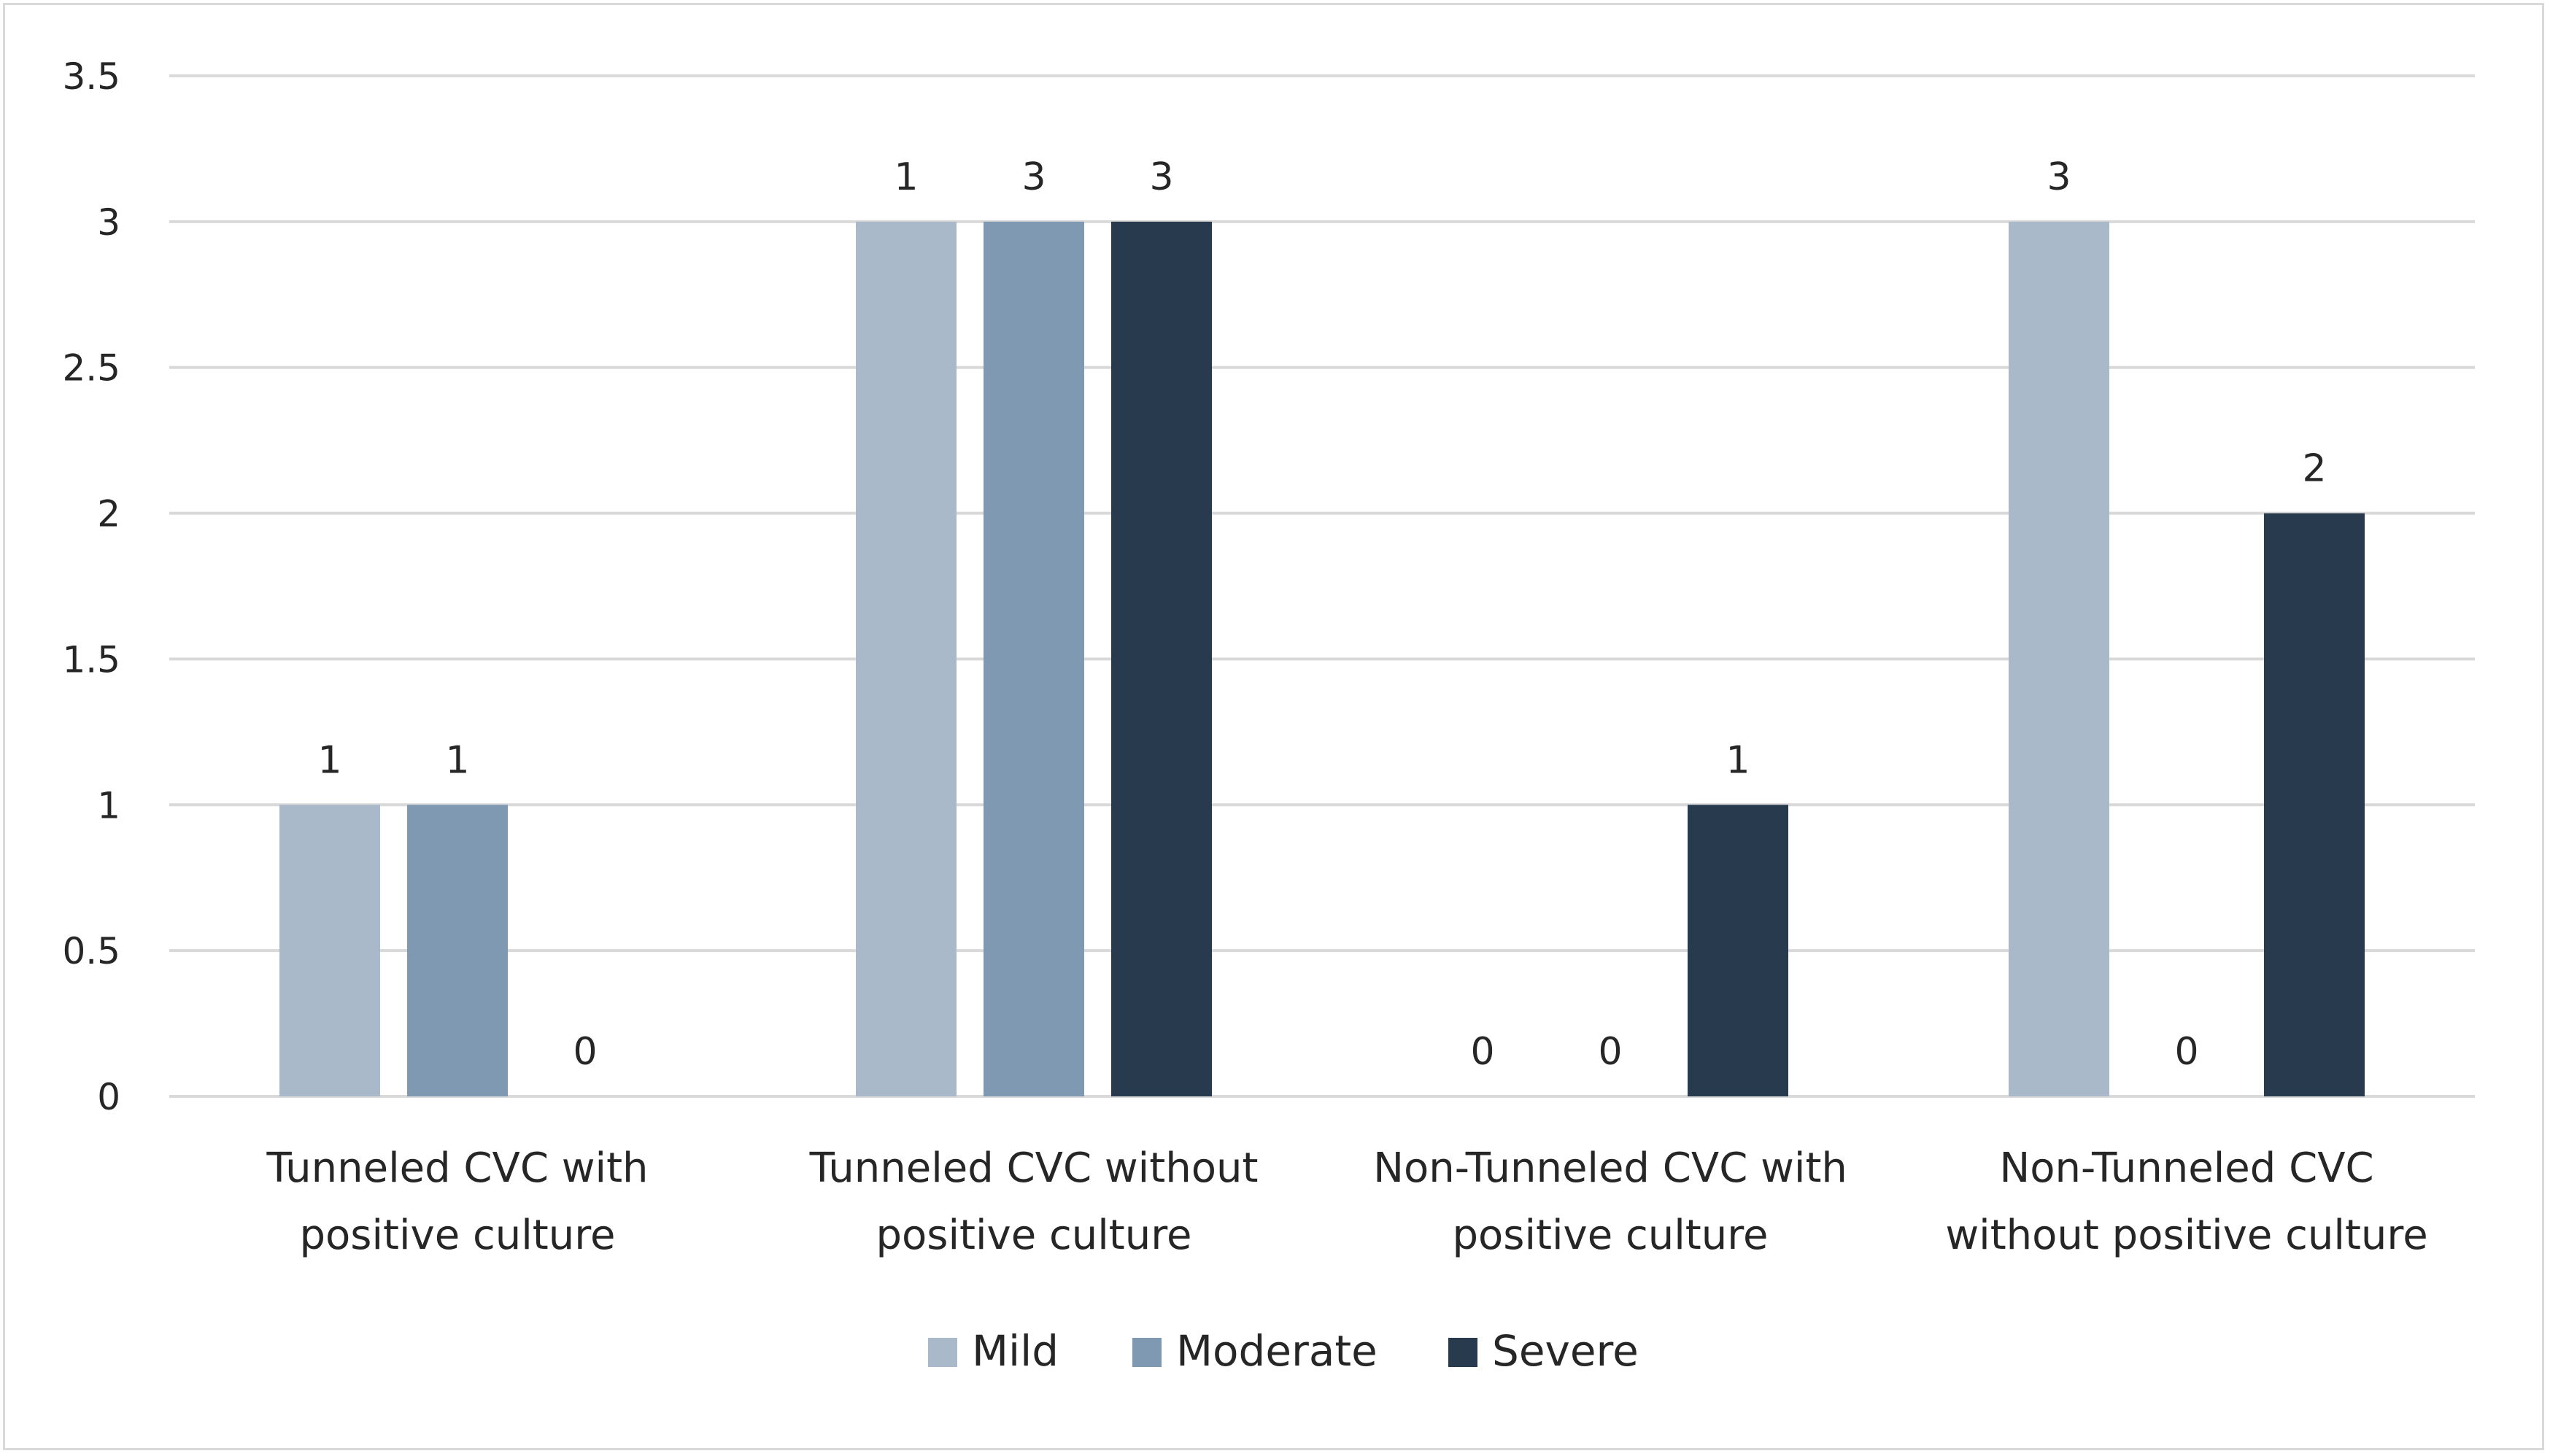 Image resolution: width=2550 pixels, height=1456 pixels. Describe the element at coordinates (1015, 1351) in the screenshot. I see `legend-label: Mild` at that location.